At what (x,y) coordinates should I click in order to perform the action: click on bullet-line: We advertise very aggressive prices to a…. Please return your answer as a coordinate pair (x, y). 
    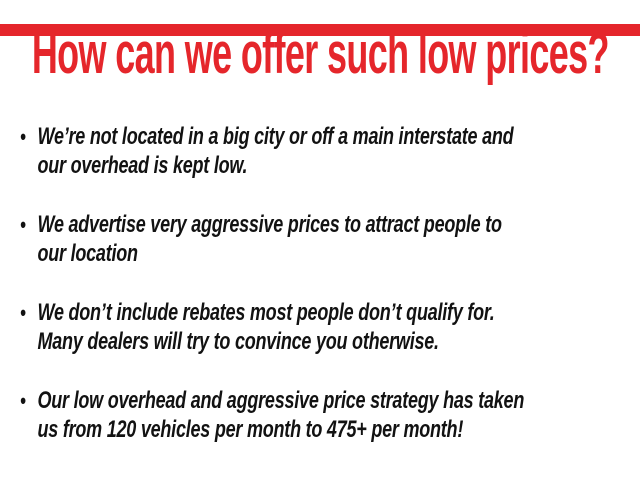
    Looking at the image, I should click on (269, 224).